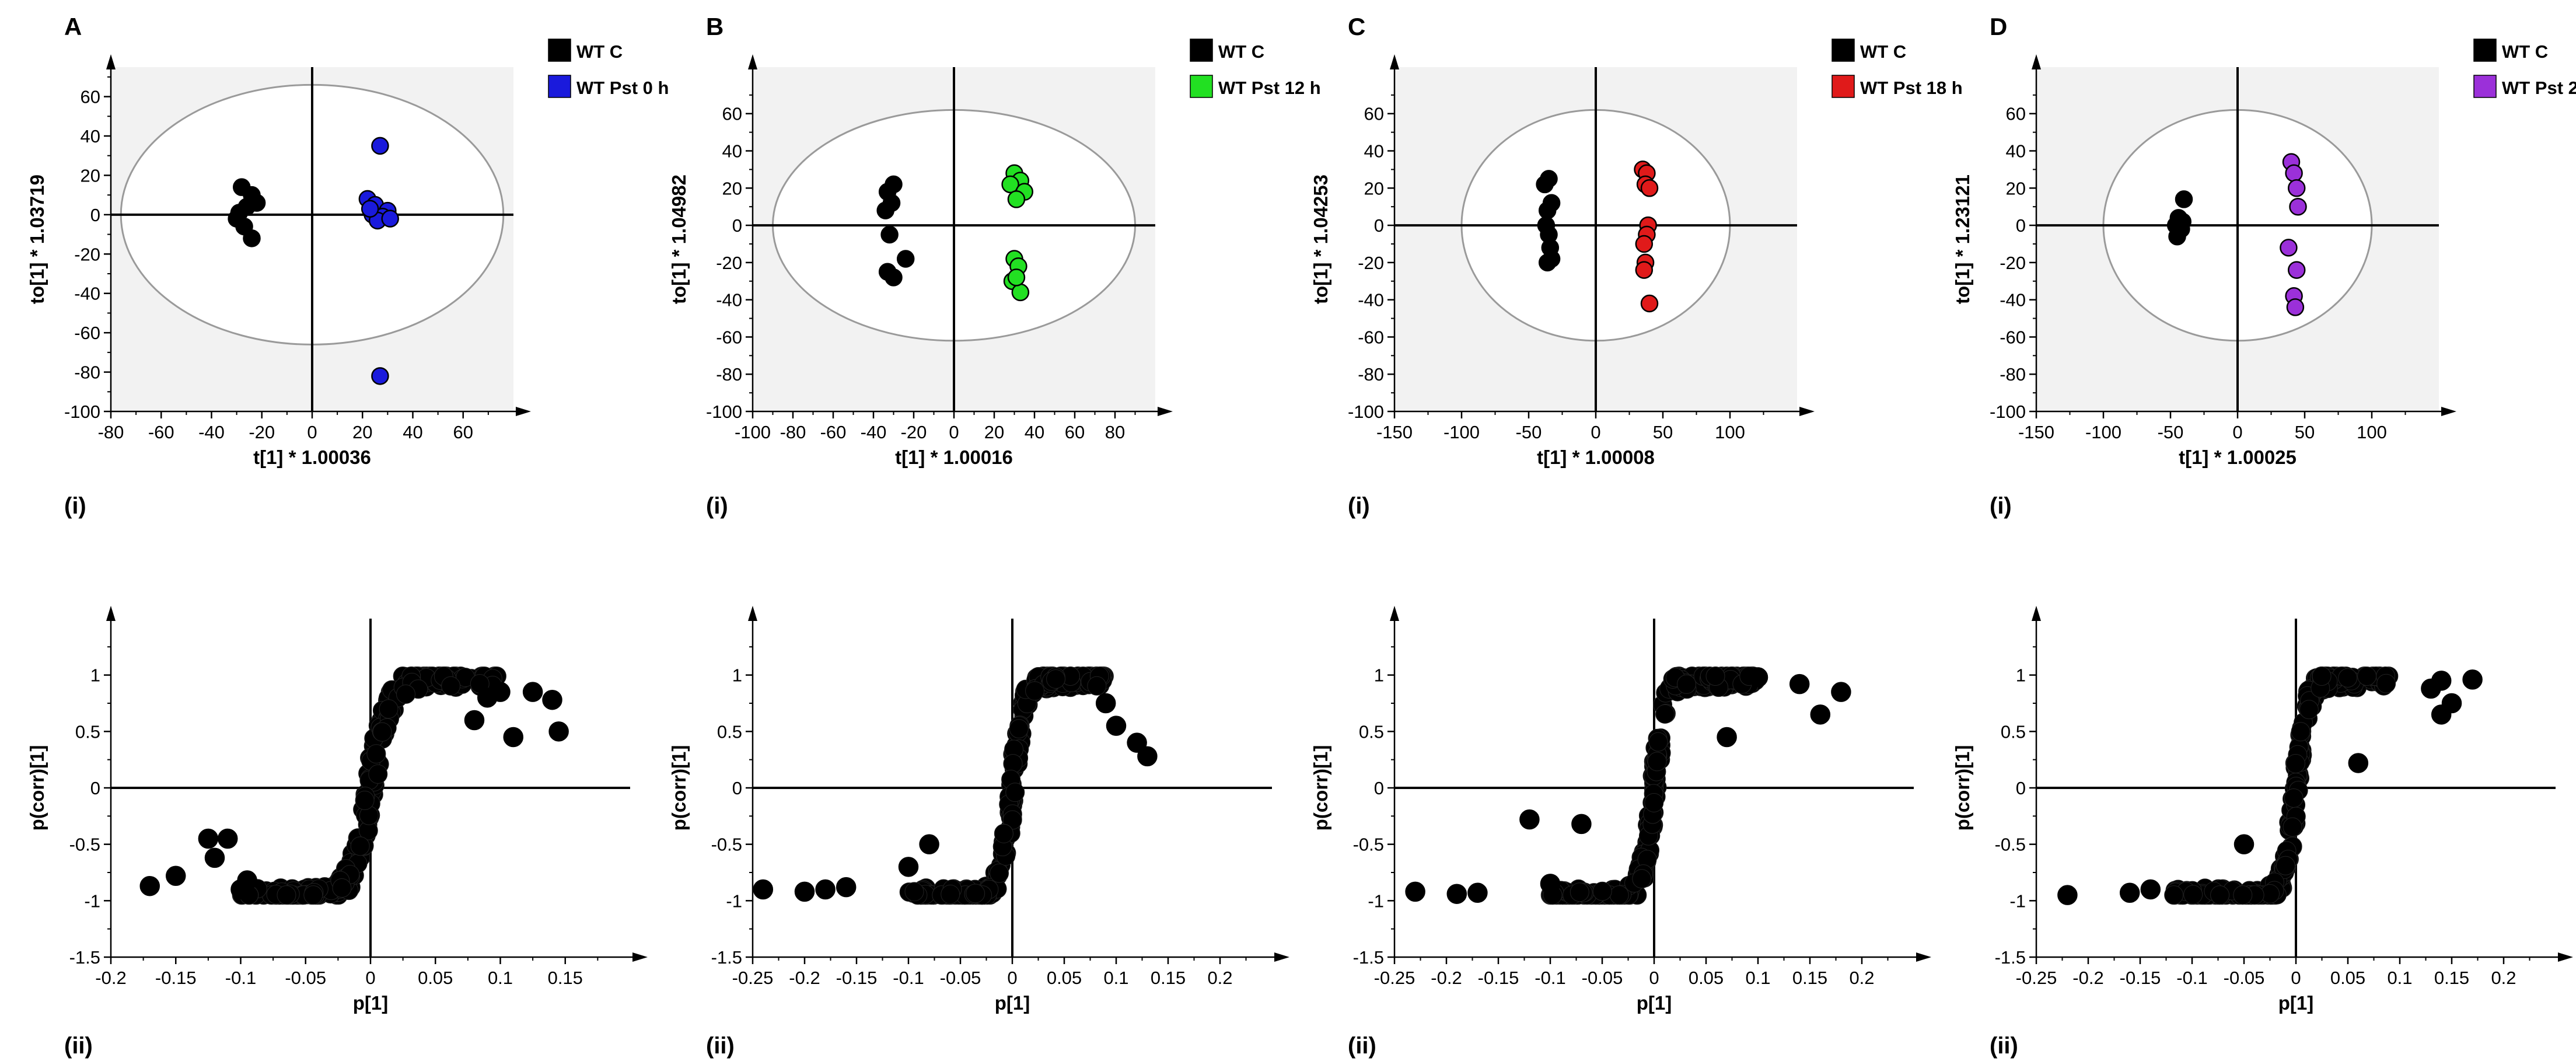 The width and height of the screenshot is (2576, 1061). What do you see at coordinates (729, 337) in the screenshot?
I see `y-tick-label: -60` at bounding box center [729, 337].